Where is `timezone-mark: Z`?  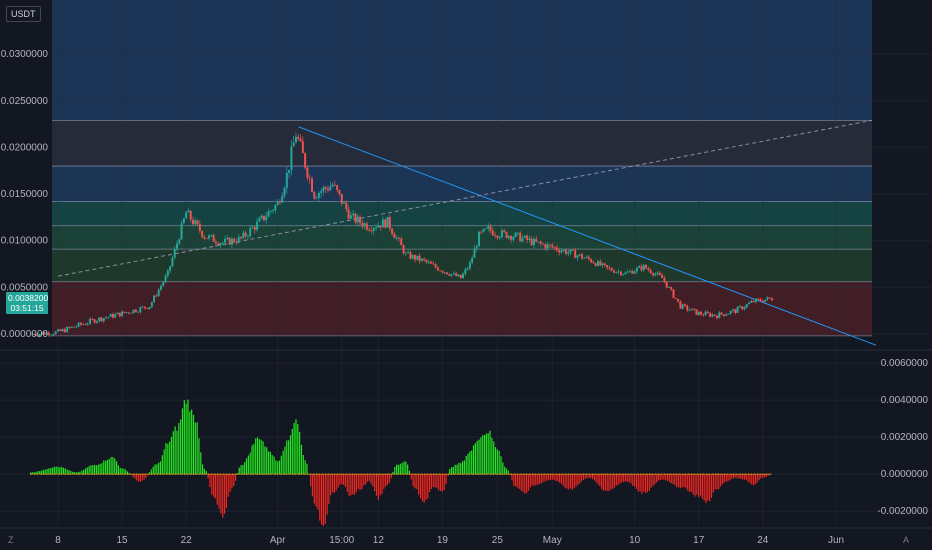 timezone-mark: Z is located at coordinates (11, 540).